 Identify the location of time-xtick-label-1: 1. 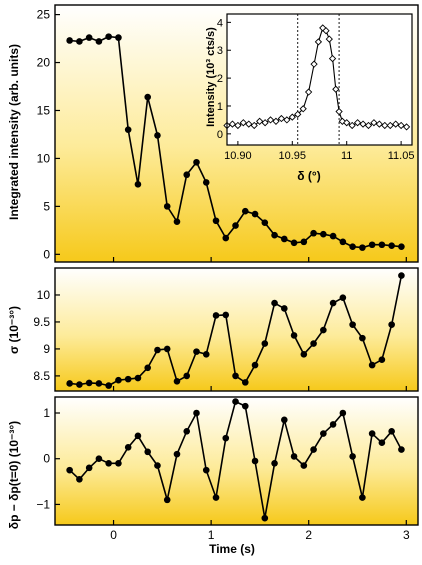
(211, 535).